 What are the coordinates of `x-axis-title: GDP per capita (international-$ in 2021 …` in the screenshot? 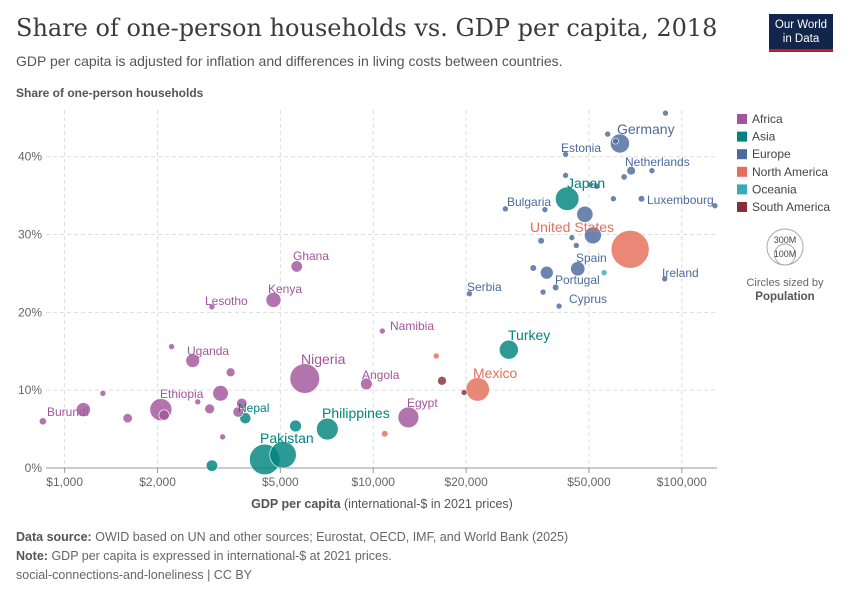 It's located at (382, 504).